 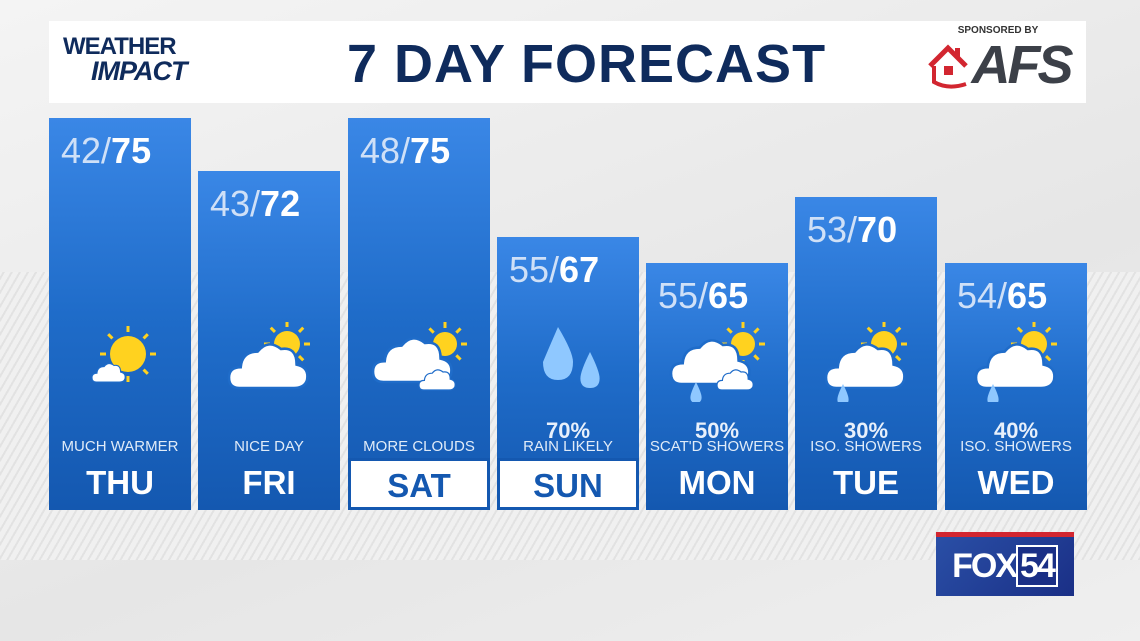 I want to click on day-label: MON, so click(x=717, y=482).